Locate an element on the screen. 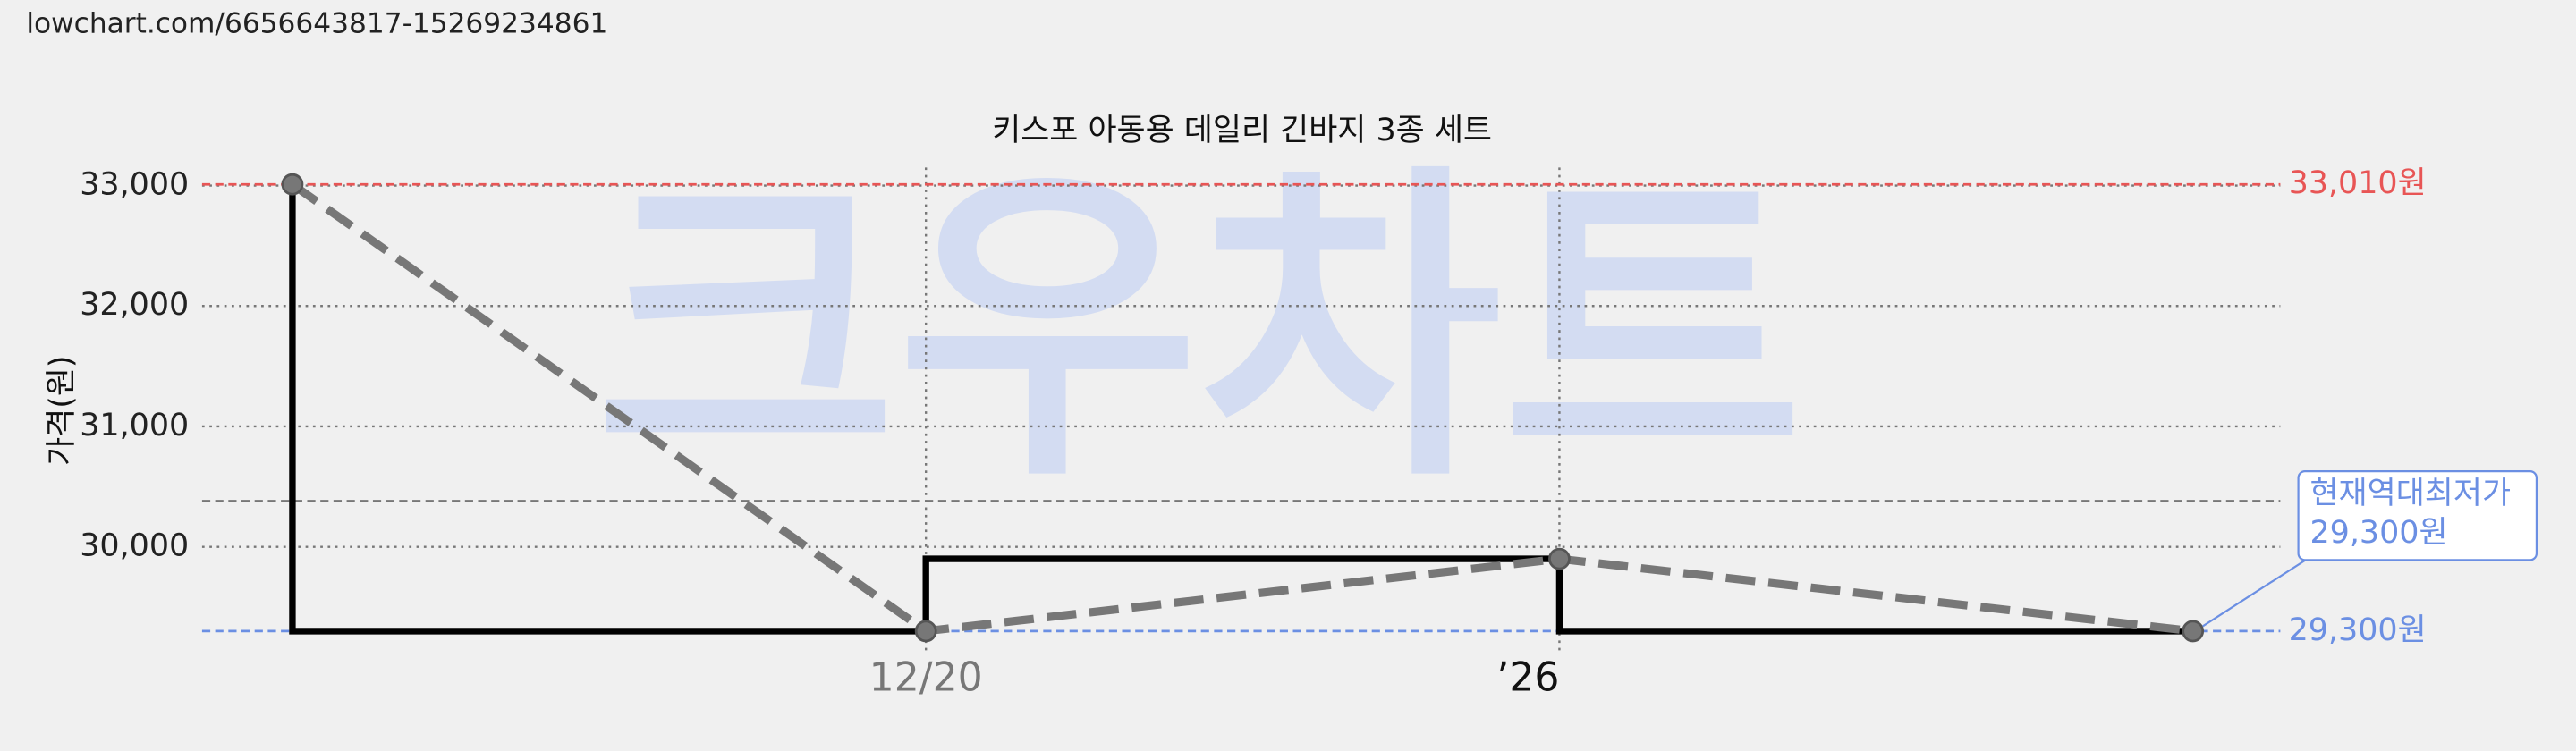  y-tick-label: 31,000 is located at coordinates (134, 425).